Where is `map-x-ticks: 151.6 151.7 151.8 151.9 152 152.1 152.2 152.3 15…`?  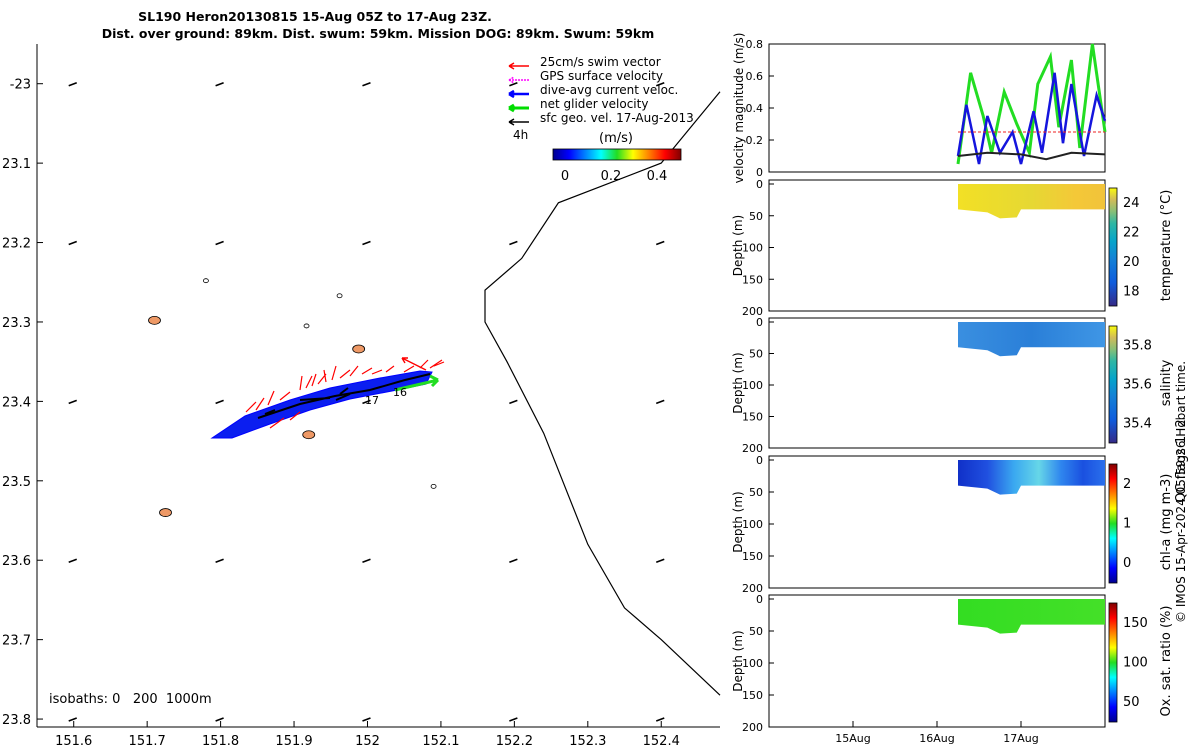 map-x-ticks: 151.6 151.7 151.8 151.9 152 152.1 152.2 152.3 15… is located at coordinates (367, 735).